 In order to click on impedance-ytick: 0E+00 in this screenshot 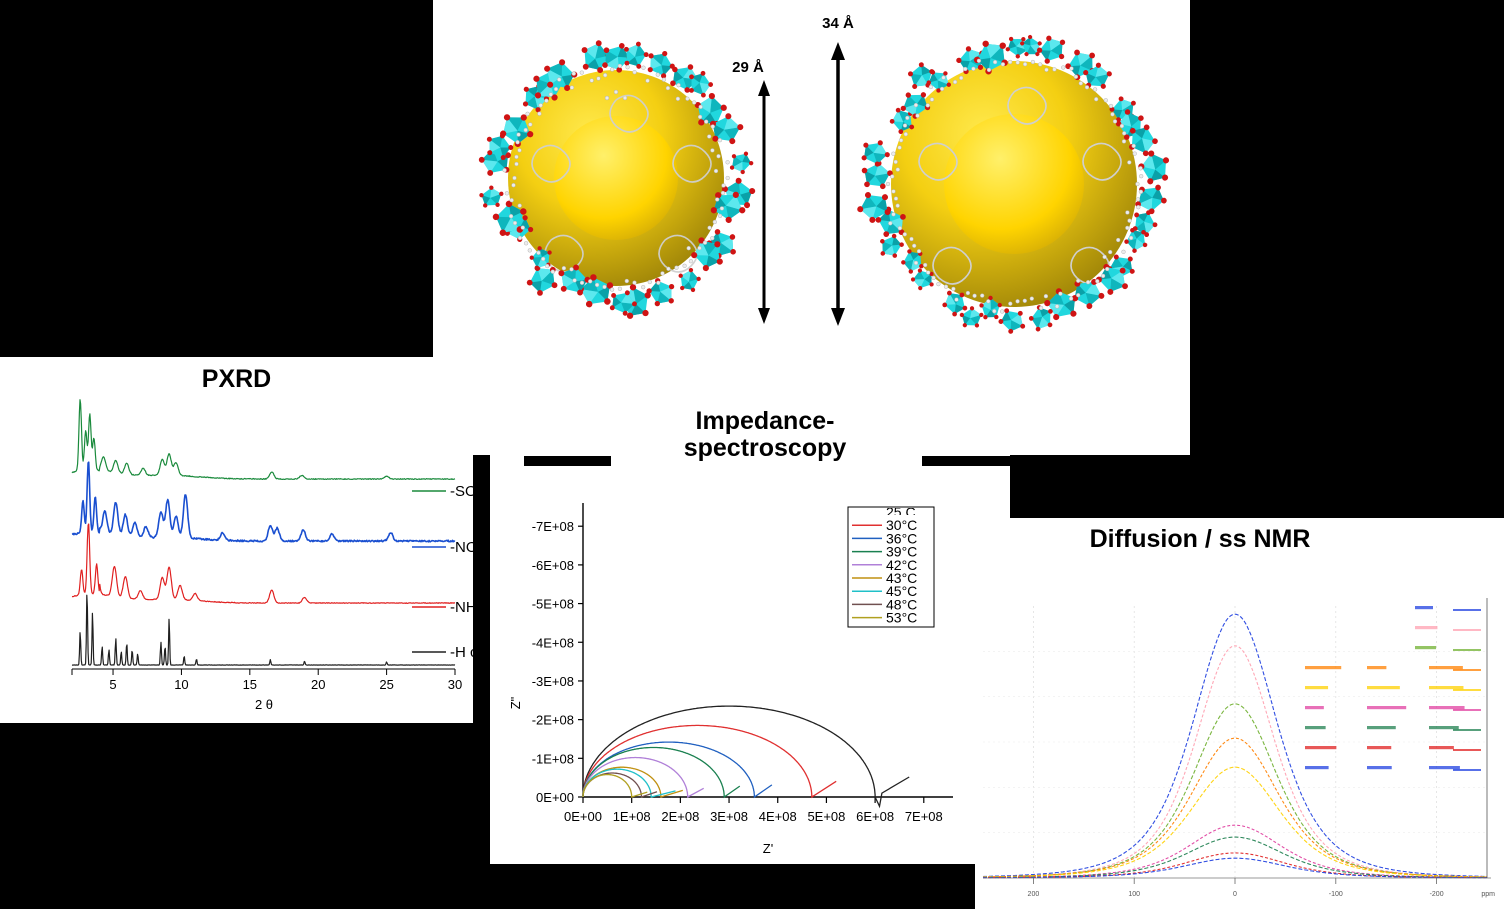, I will do `click(555, 797)`.